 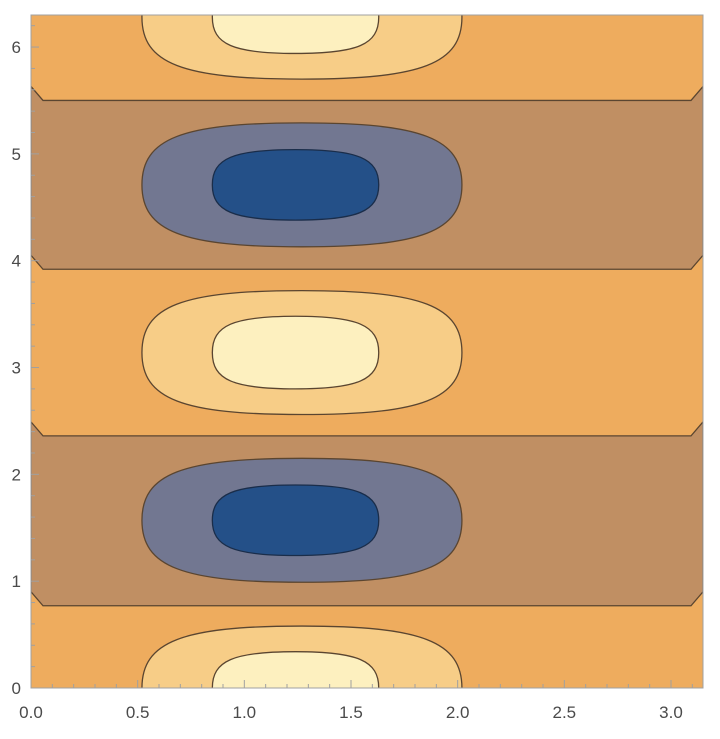 I want to click on x-tick-label: 0.5, so click(x=138, y=712).